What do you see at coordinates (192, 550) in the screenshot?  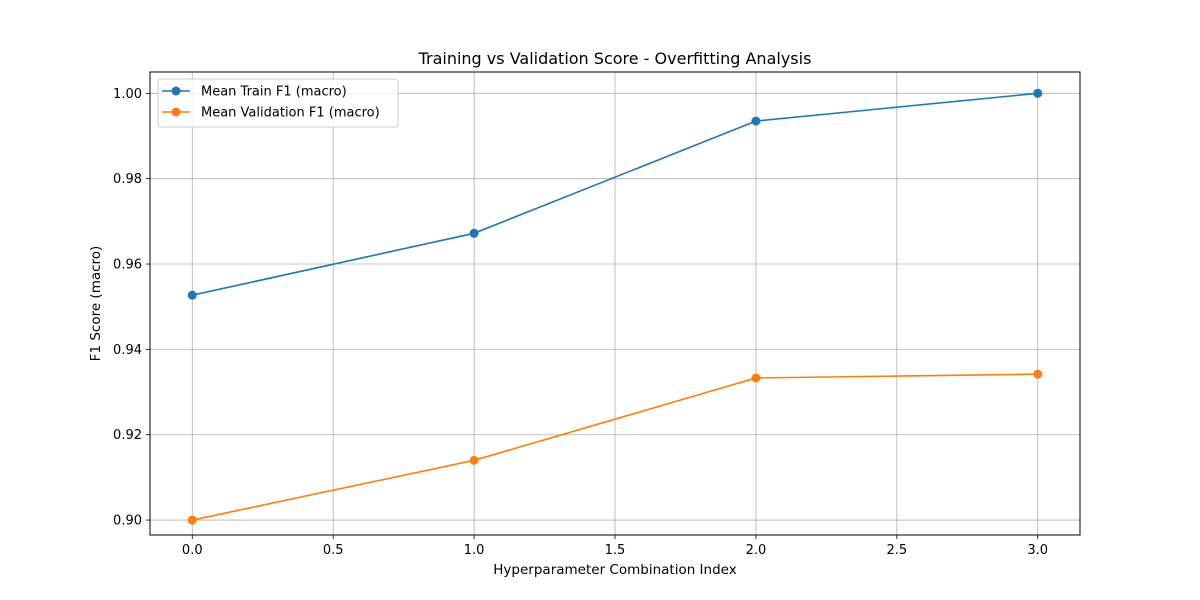 I see `x-tick-label: 0.0` at bounding box center [192, 550].